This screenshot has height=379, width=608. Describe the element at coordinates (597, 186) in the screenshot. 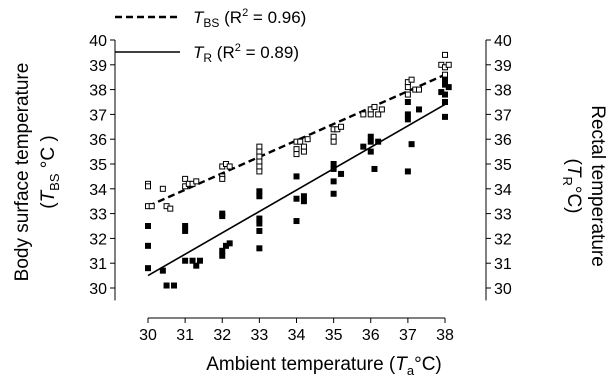

I see `svg-text: Rectal temperature` at that location.